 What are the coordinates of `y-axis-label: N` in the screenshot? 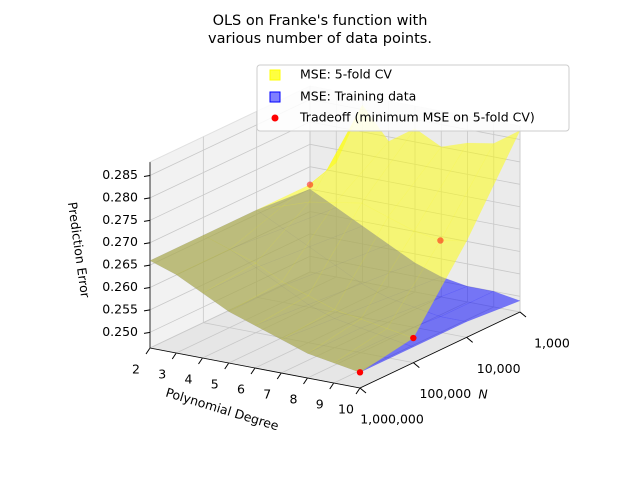 It's located at (483, 394).